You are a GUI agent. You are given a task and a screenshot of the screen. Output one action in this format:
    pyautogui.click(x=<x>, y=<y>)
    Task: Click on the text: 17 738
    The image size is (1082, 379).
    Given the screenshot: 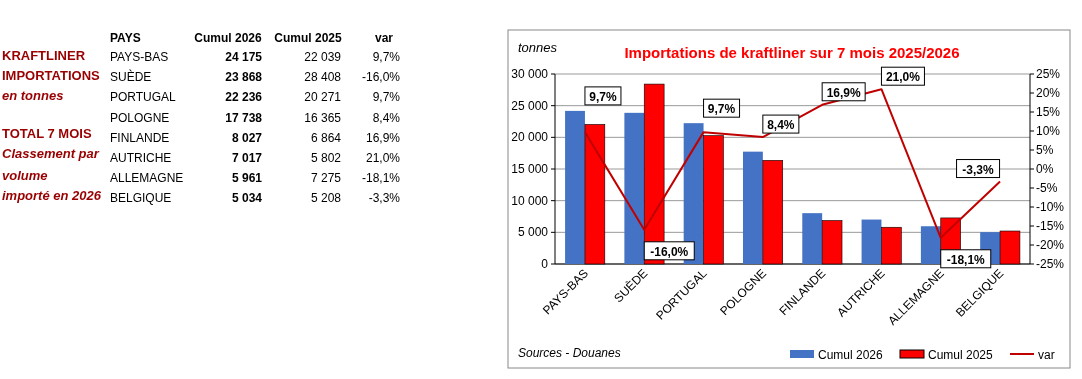 What is the action you would take?
    pyautogui.click(x=244, y=117)
    